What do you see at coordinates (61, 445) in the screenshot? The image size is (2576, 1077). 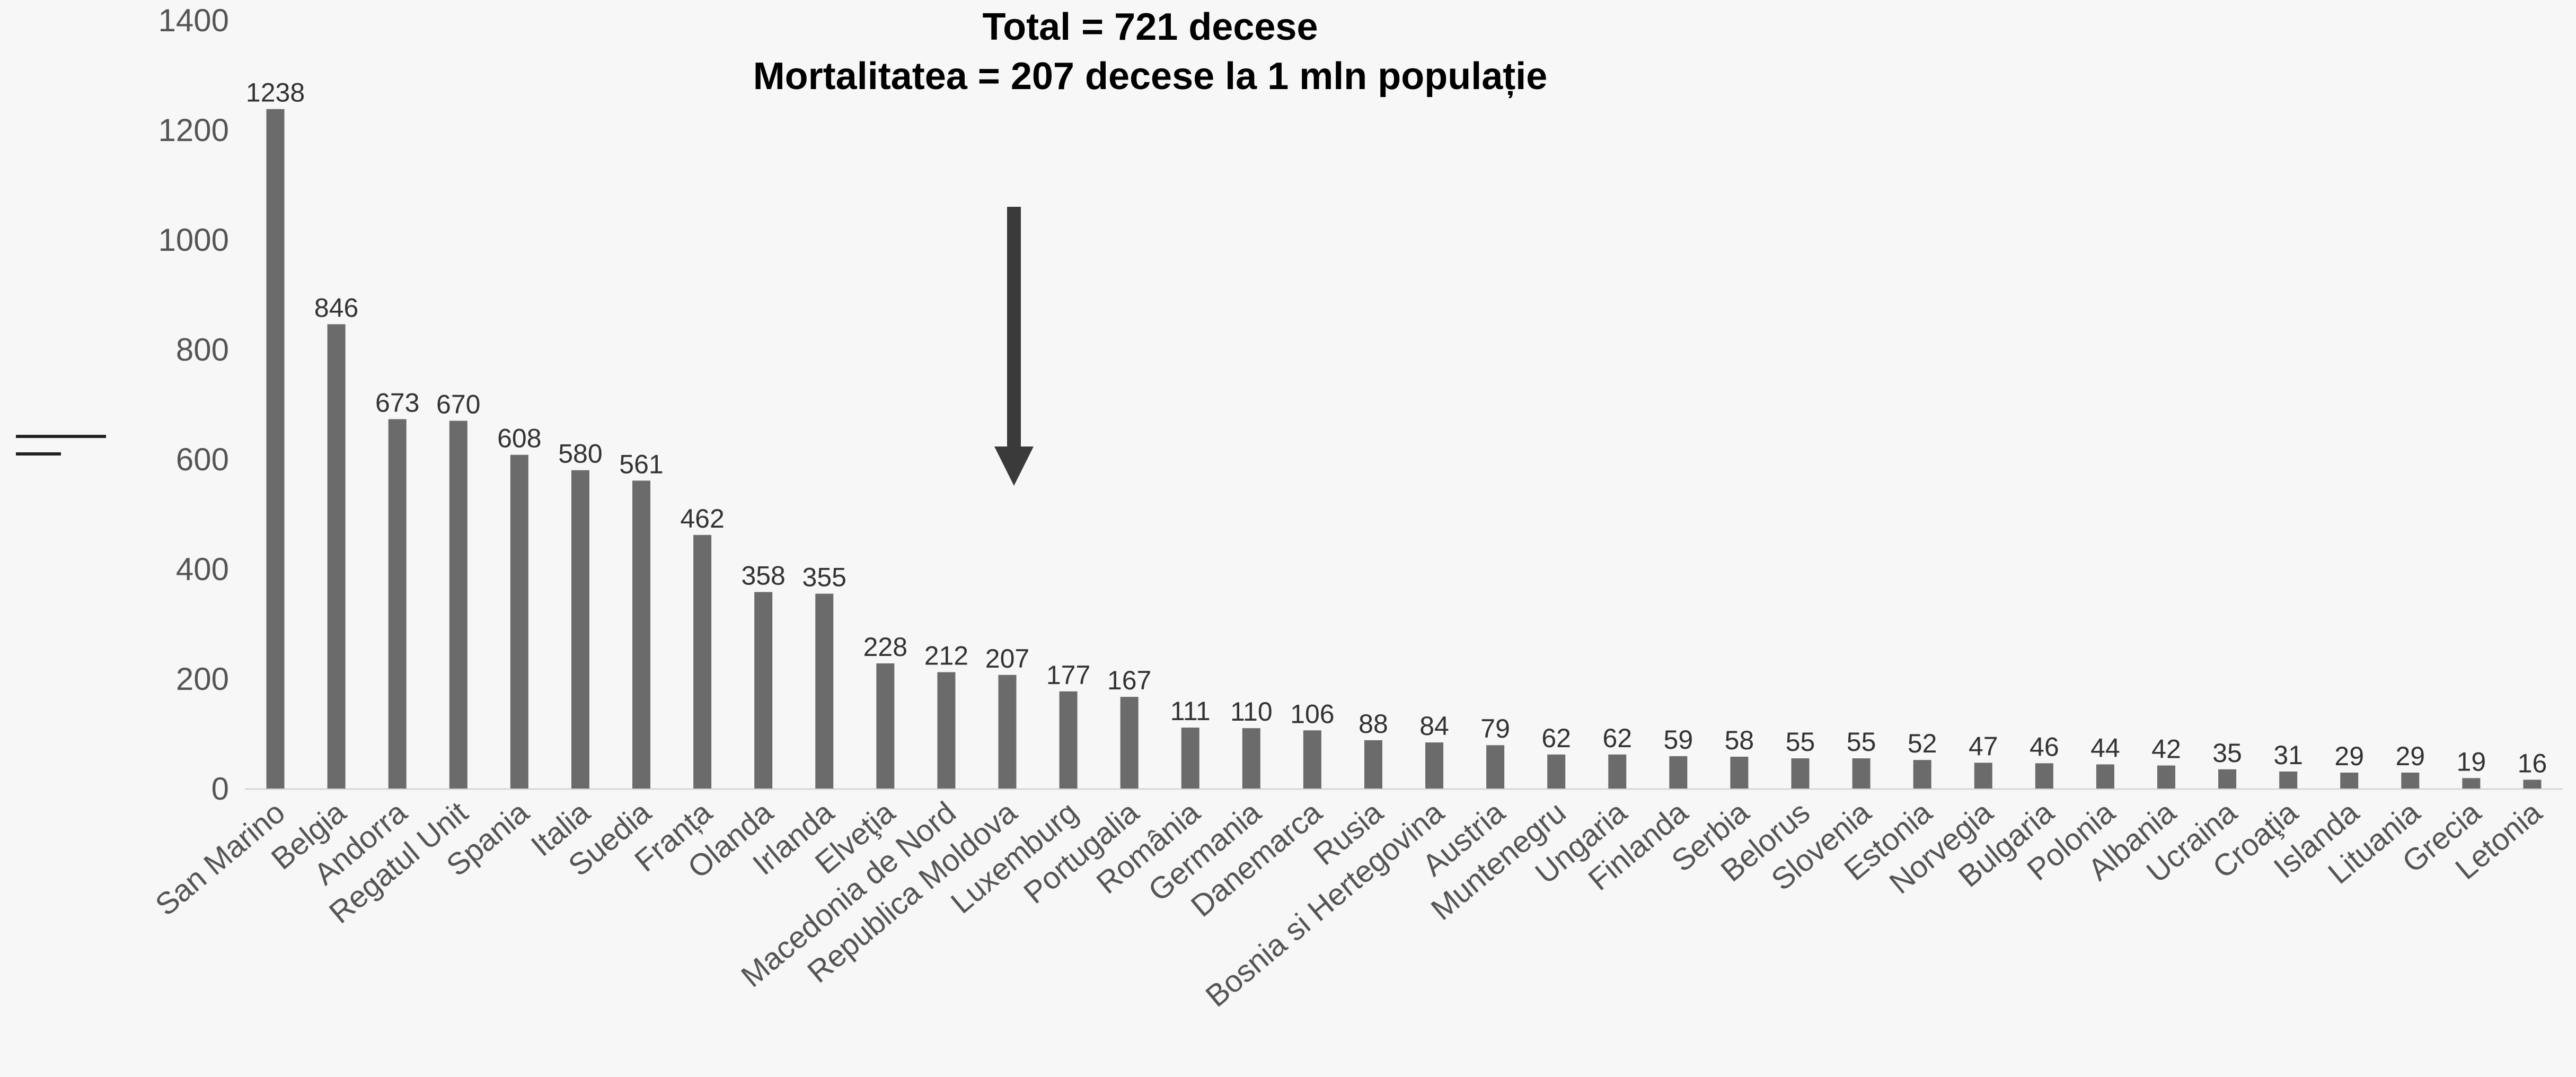 I see `side-decoration` at bounding box center [61, 445].